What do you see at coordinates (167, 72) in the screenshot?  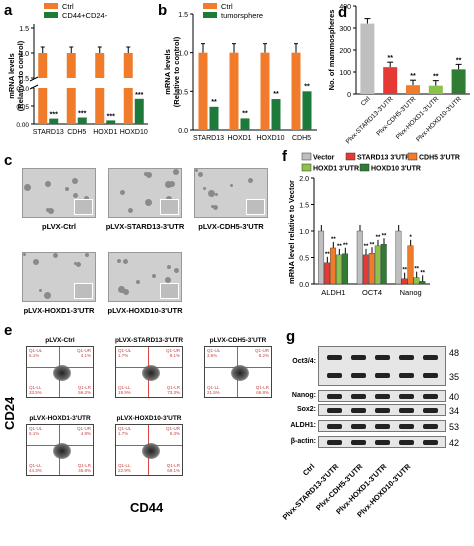 I see `y-axis-label: mRNA levels` at bounding box center [167, 72].